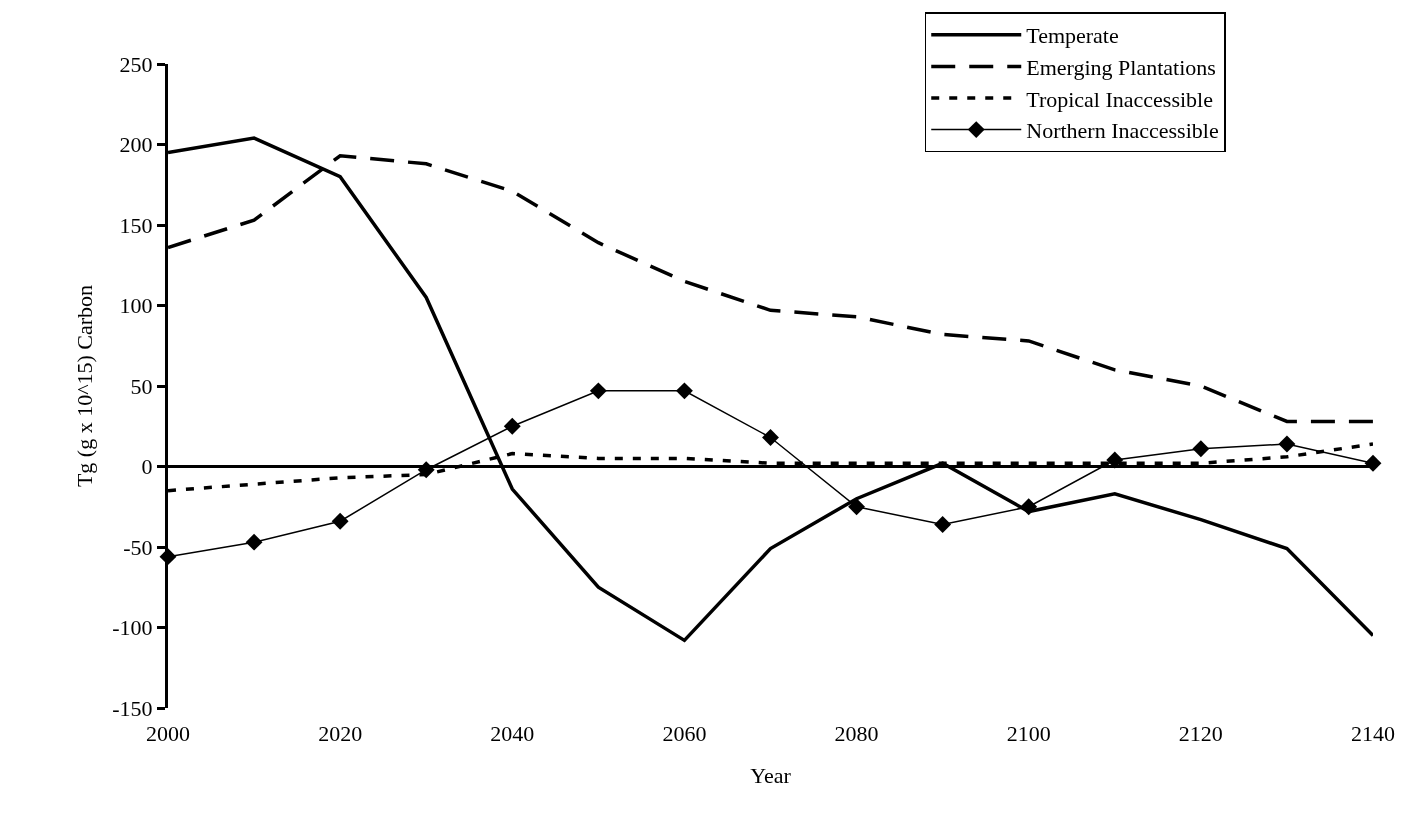  What do you see at coordinates (1373, 733) in the screenshot?
I see `x-tick-label: 2140` at bounding box center [1373, 733].